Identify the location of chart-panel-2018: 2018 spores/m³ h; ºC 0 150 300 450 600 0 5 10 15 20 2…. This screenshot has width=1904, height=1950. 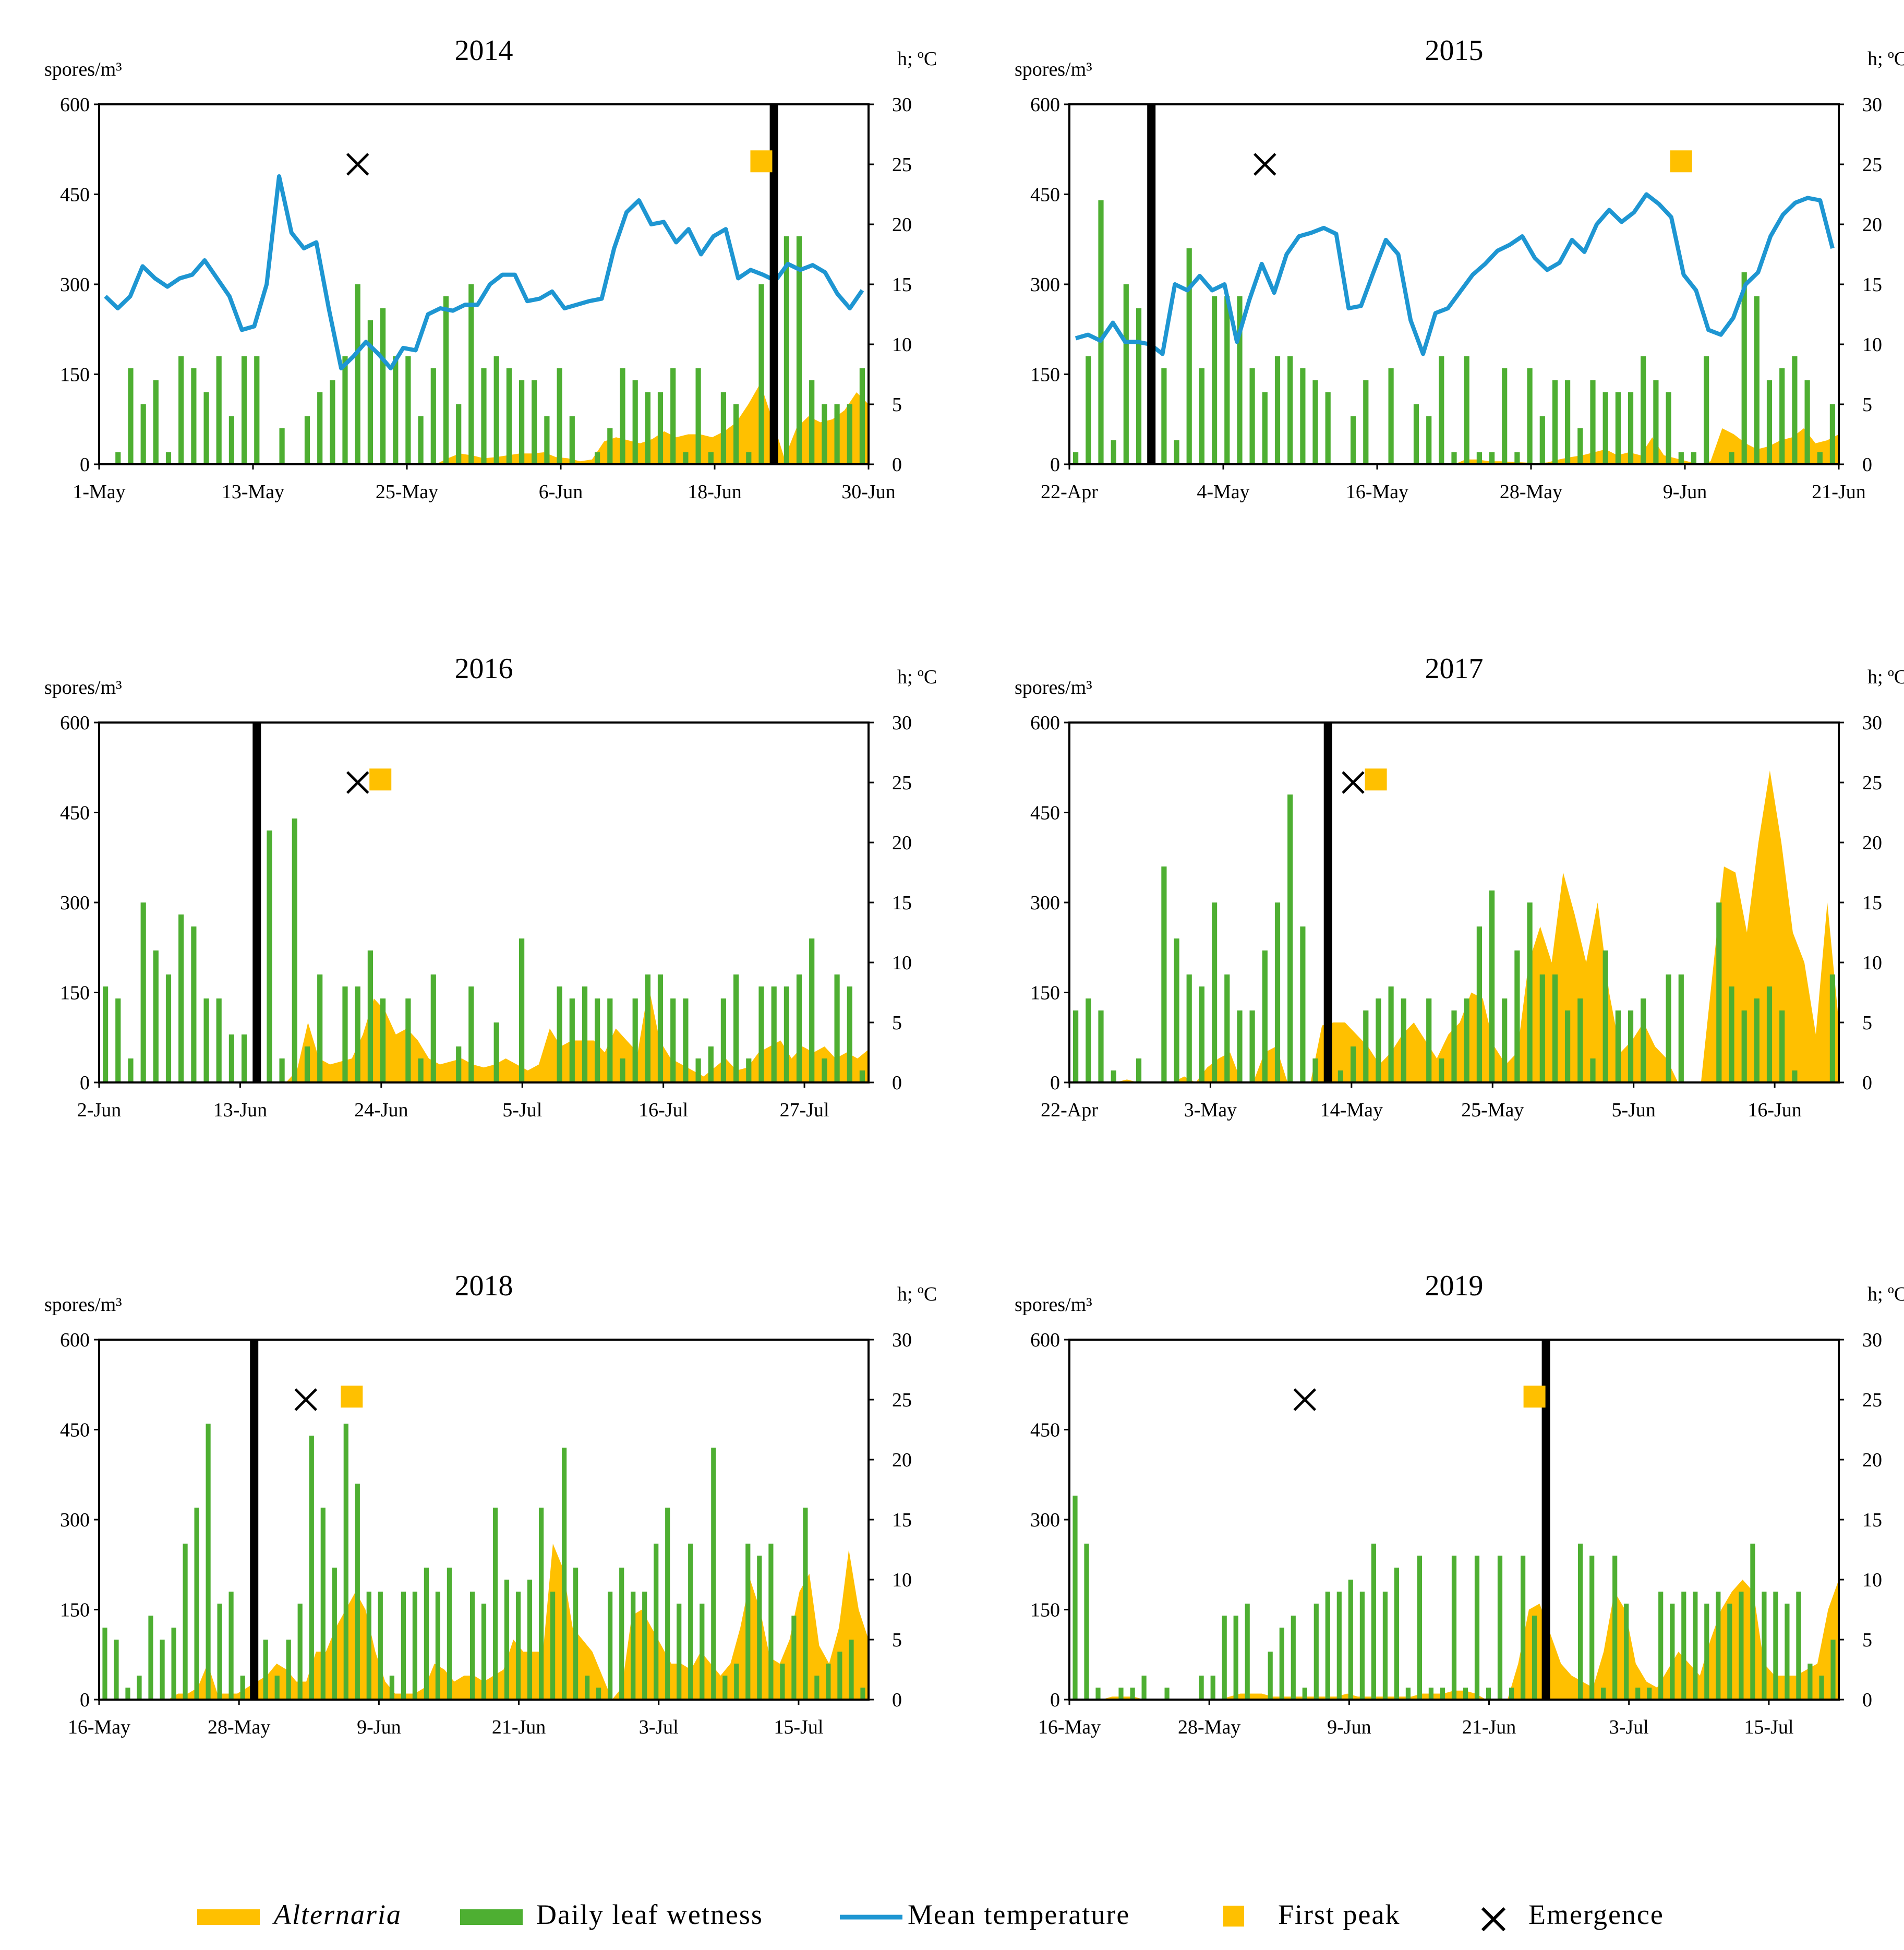
(490, 1504).